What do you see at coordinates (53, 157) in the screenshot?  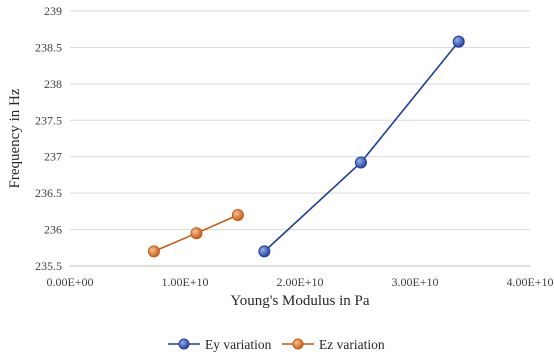 I see `y-tick-label: 237` at bounding box center [53, 157].